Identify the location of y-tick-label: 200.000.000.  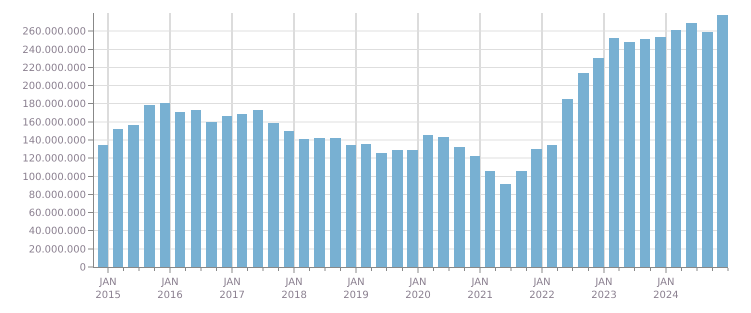
(54, 86).